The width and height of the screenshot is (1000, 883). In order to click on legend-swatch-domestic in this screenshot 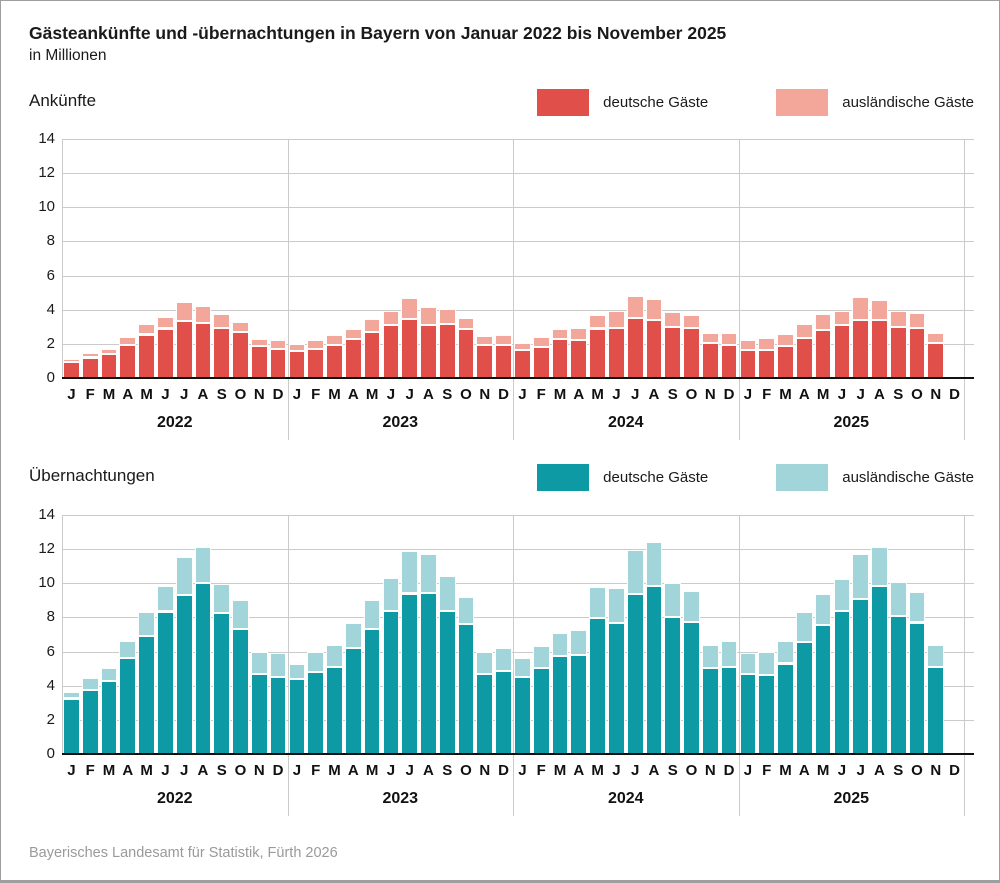, I will do `click(563, 102)`.